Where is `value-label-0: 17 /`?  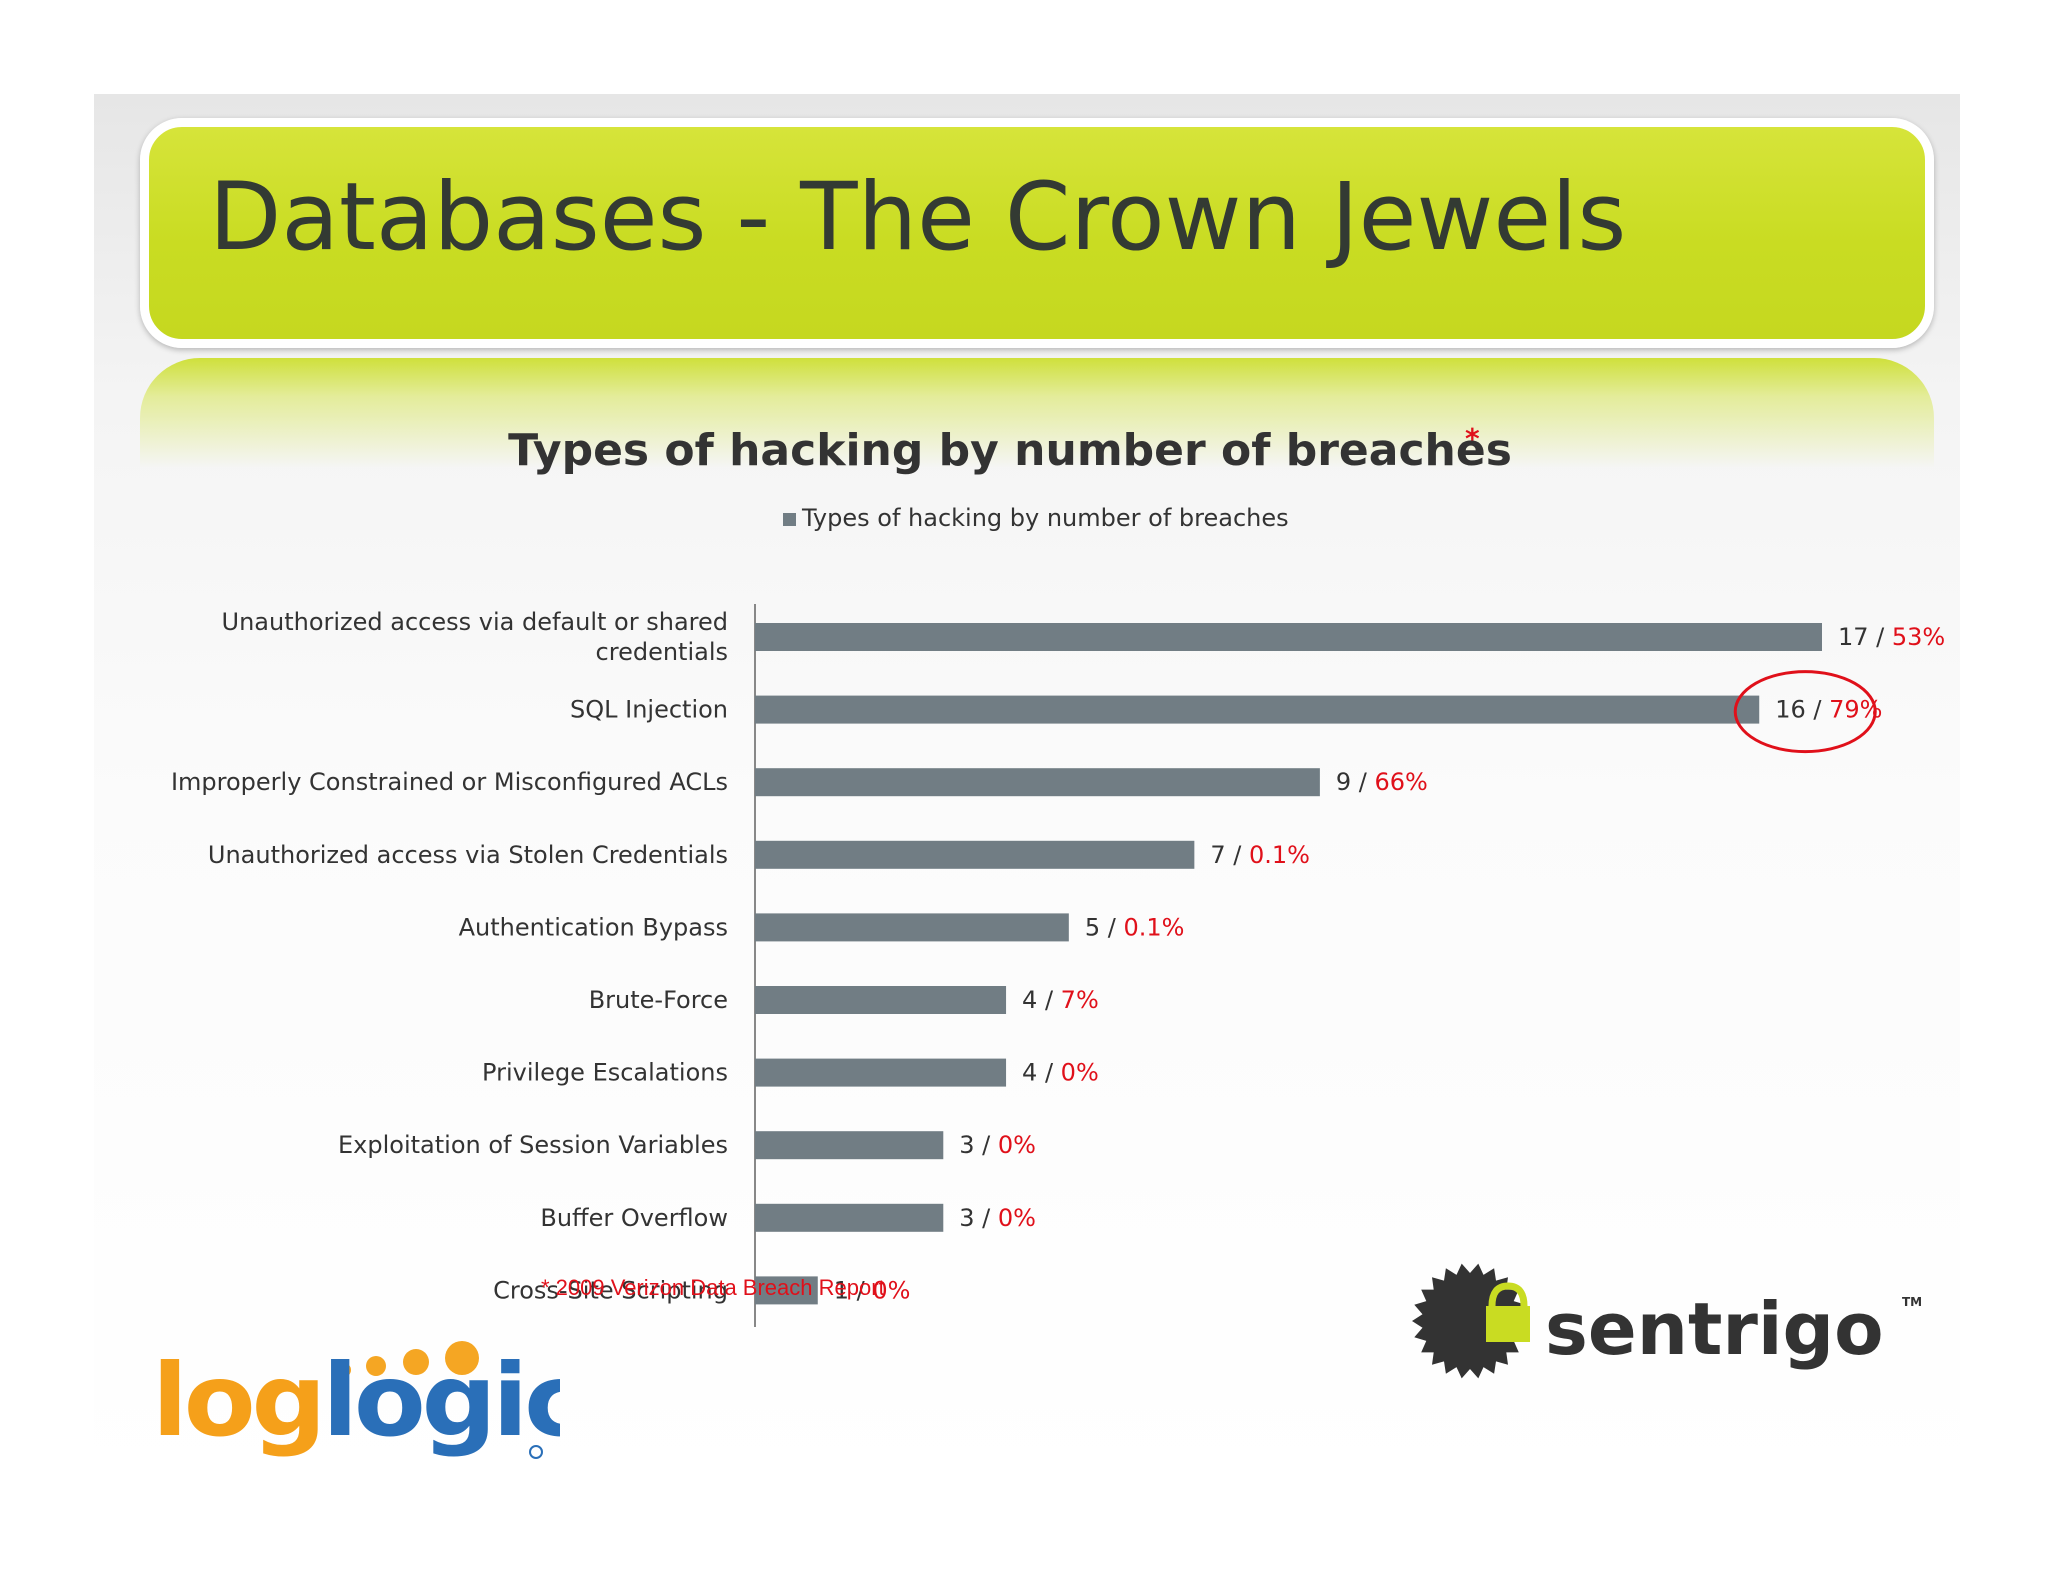 value-label-0: 17 / is located at coordinates (1865, 637).